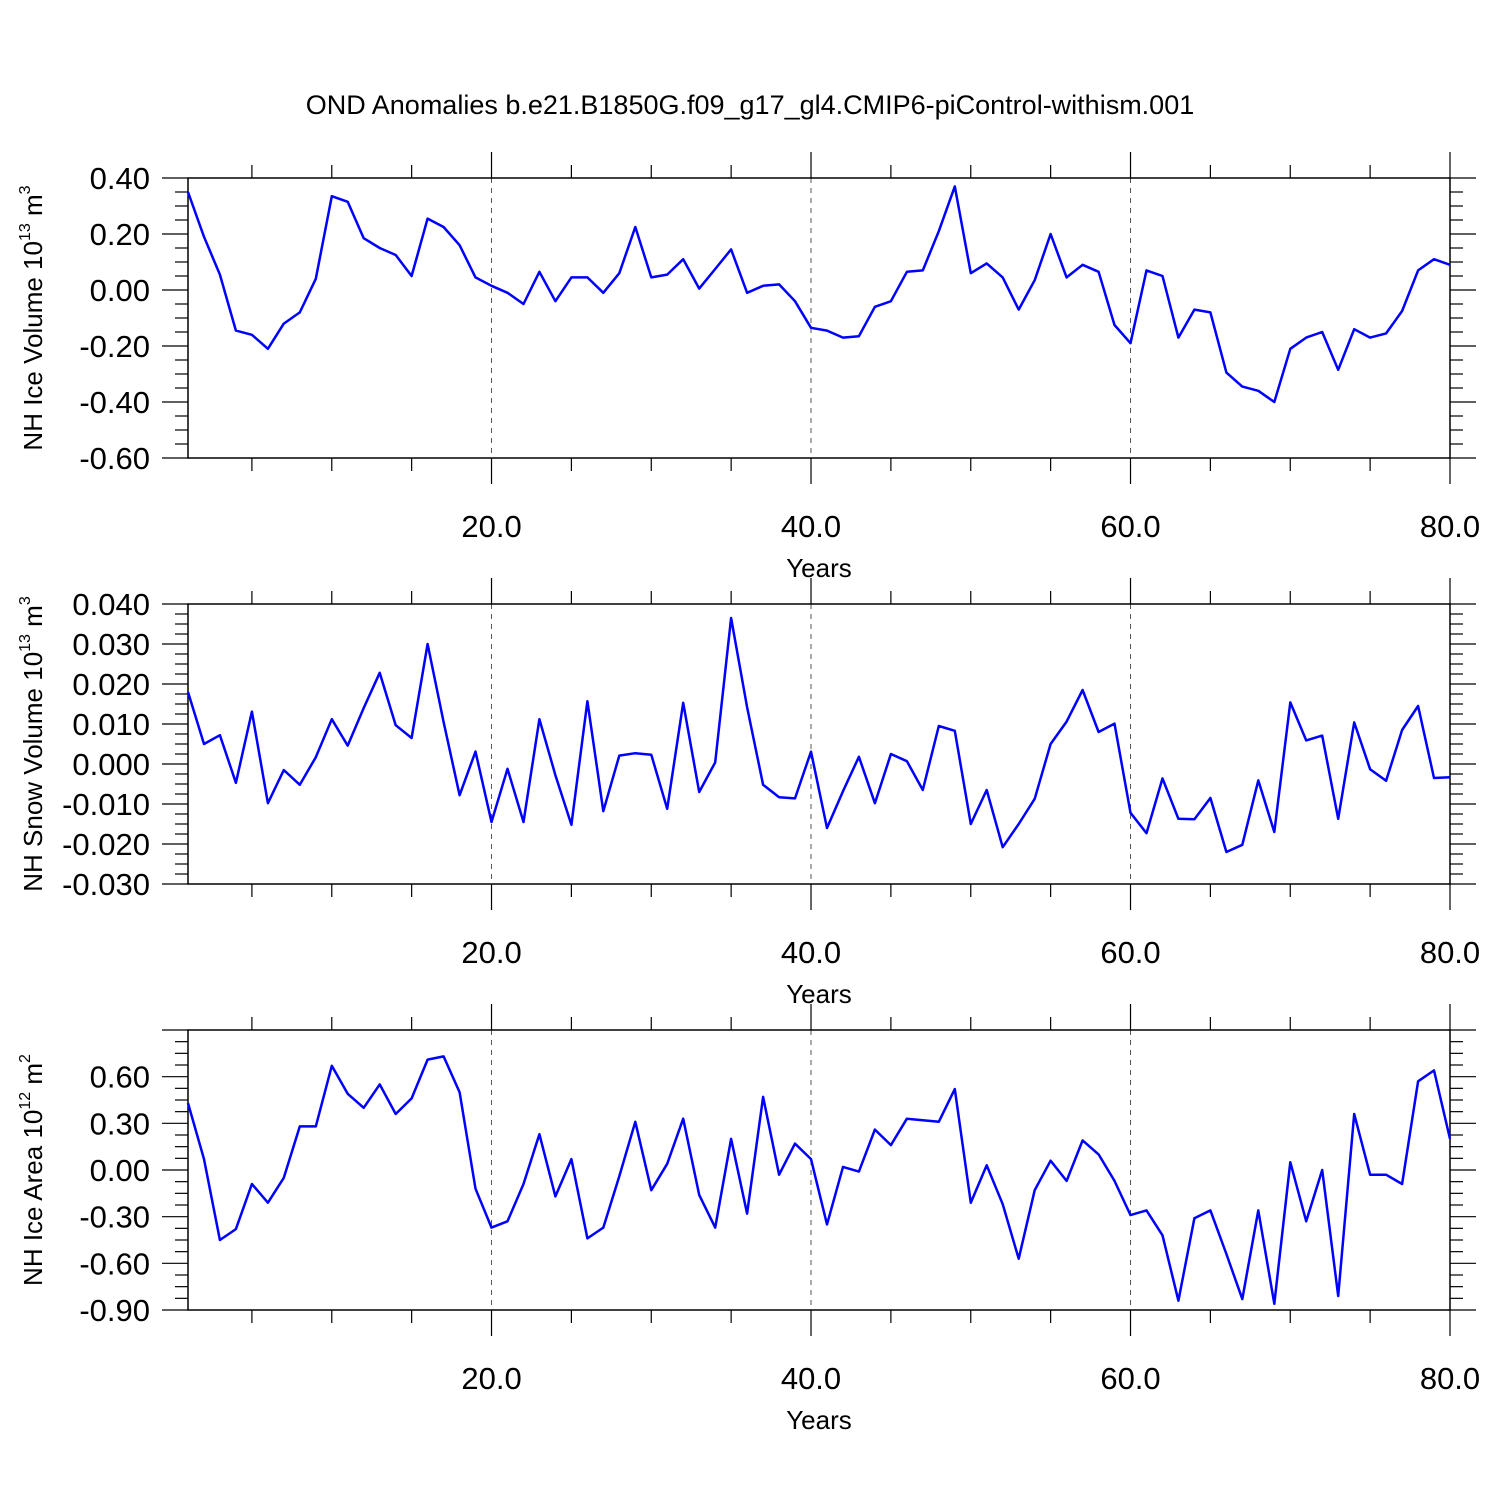  Describe the element at coordinates (32, 744) in the screenshot. I see `y-axis-label: NH Snow Volume 1013 m3` at that location.